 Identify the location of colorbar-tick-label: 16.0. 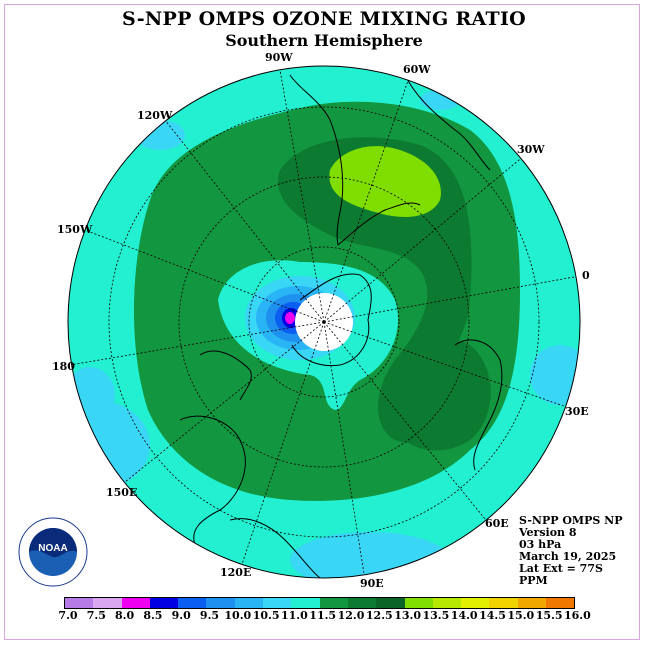
(577, 615).